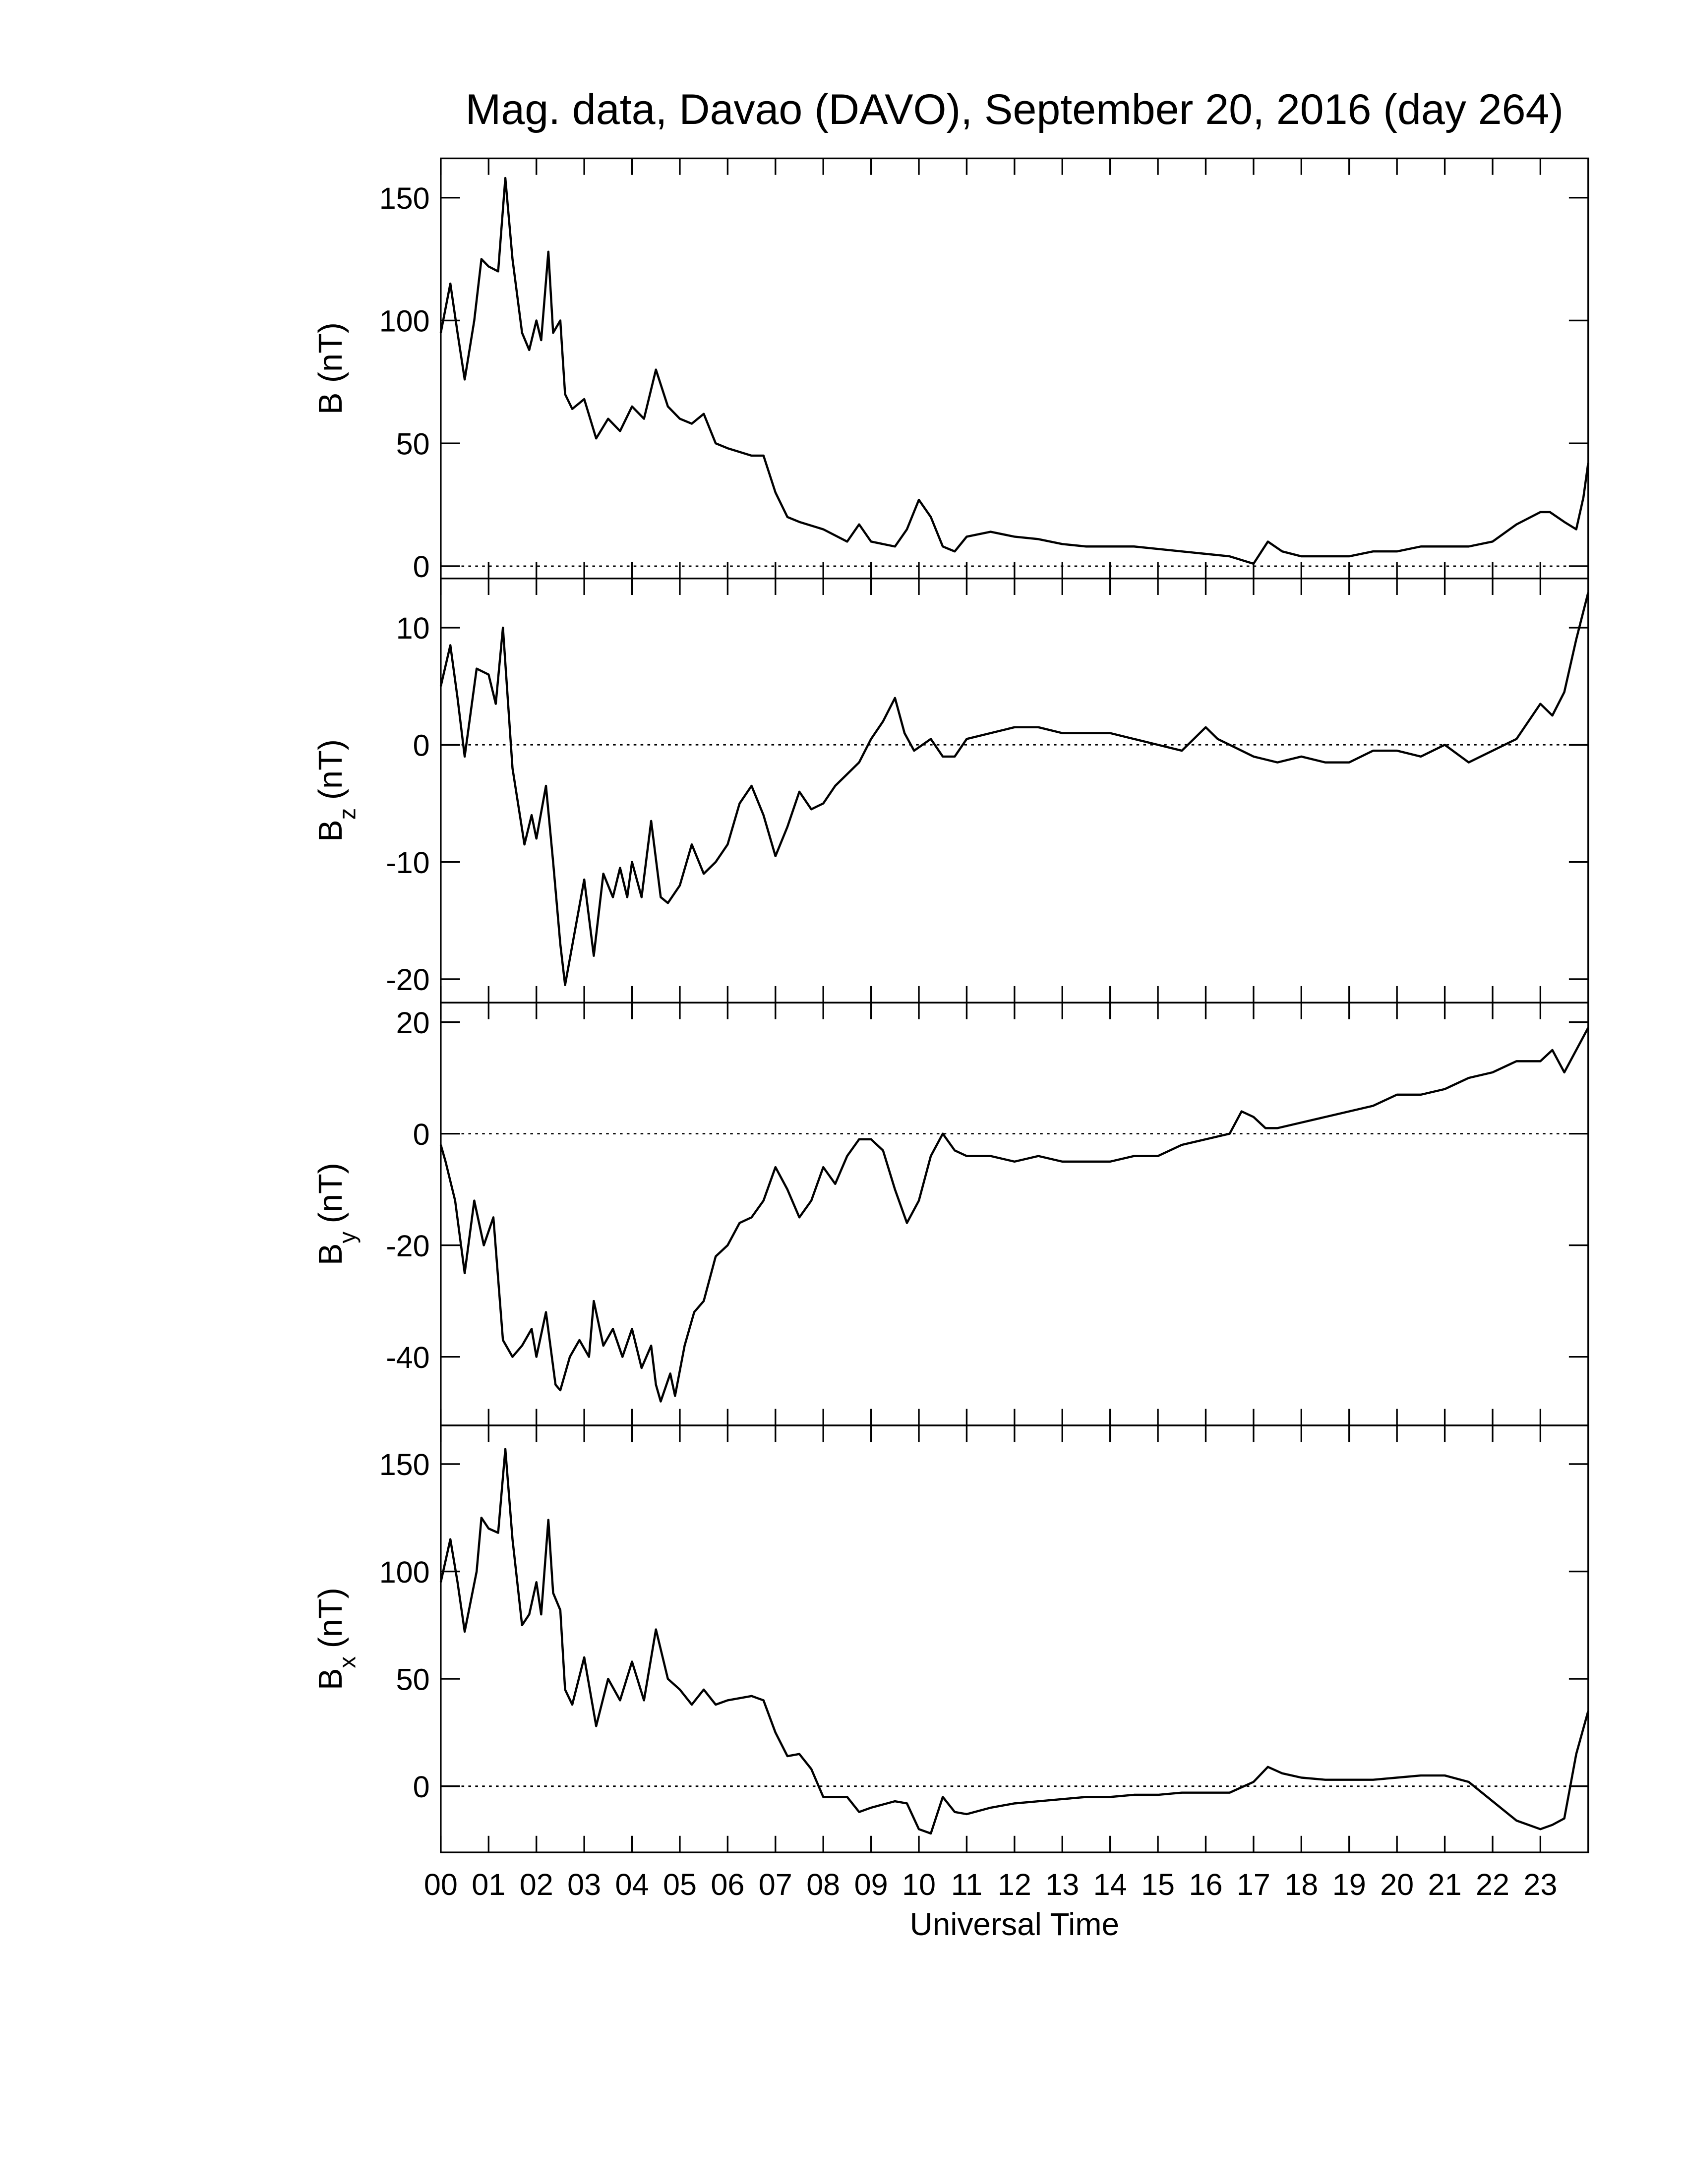 This screenshot has height=2184, width=1686. Describe the element at coordinates (1349, 1884) in the screenshot. I see `x-tick-label: 19` at that location.